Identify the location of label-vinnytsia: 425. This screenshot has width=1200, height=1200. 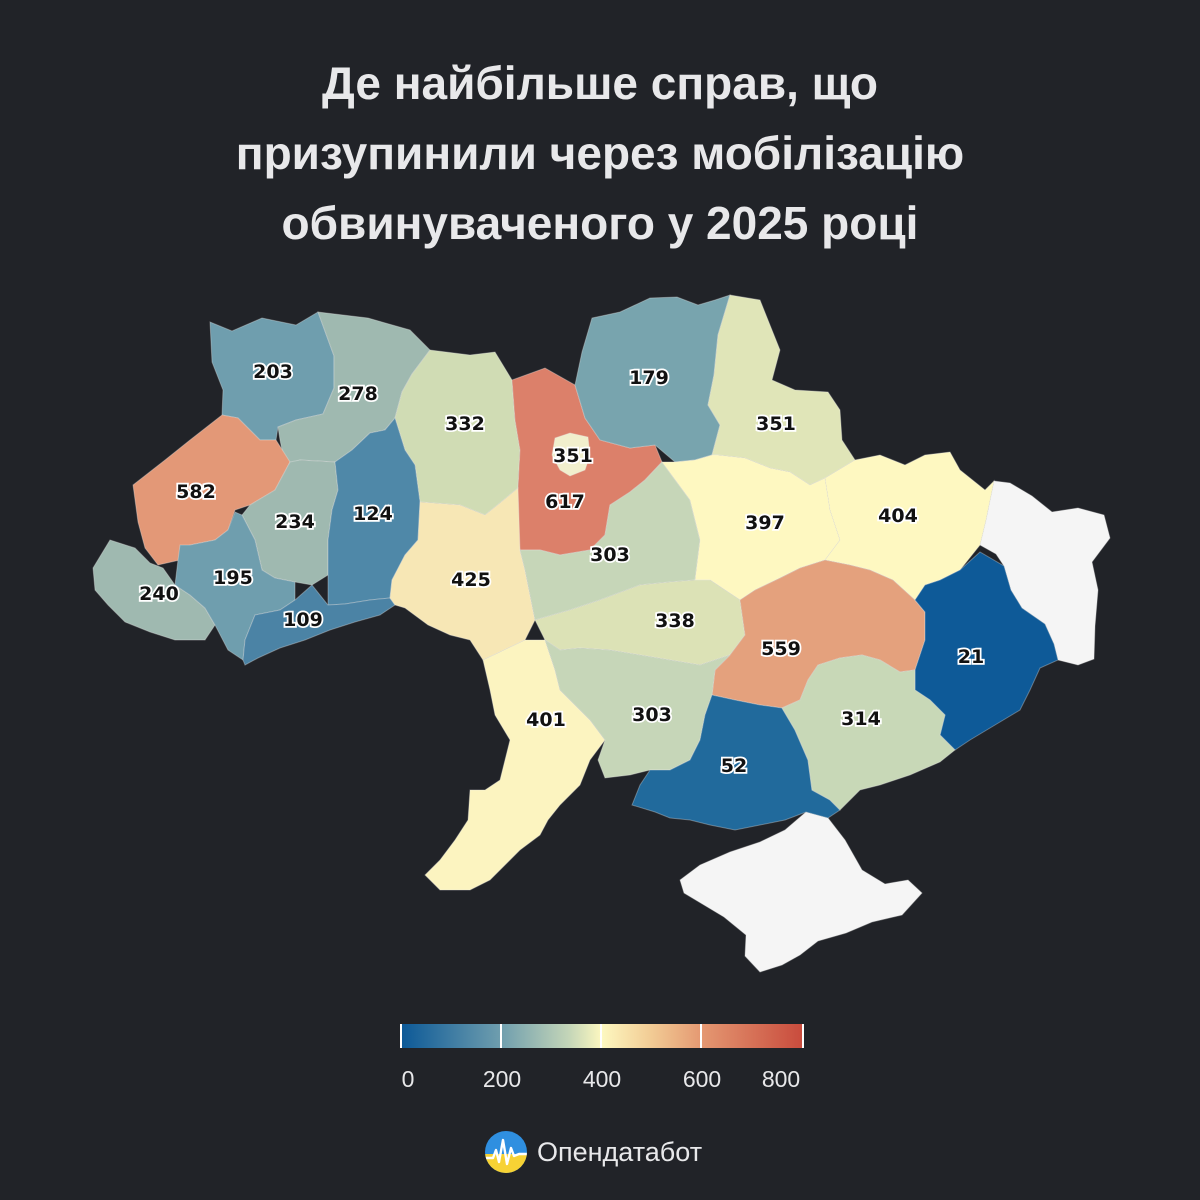
(471, 580).